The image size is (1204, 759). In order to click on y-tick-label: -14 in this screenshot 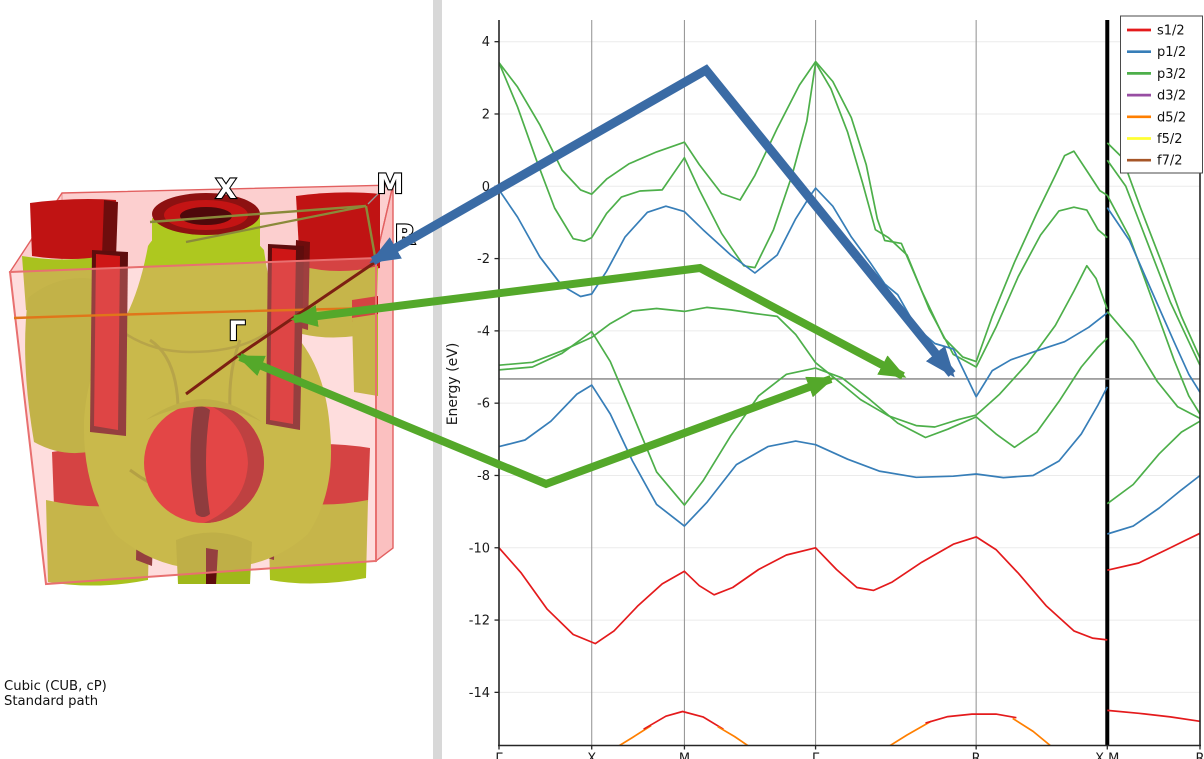, I will do `click(479, 693)`.